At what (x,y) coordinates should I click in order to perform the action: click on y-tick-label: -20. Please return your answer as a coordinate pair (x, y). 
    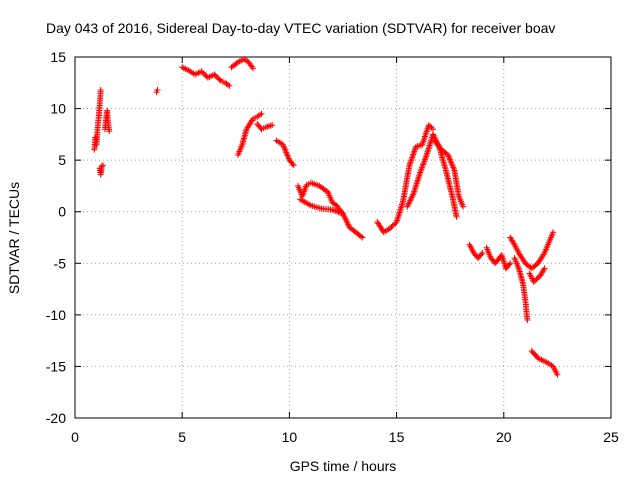
    Looking at the image, I should click on (56, 418).